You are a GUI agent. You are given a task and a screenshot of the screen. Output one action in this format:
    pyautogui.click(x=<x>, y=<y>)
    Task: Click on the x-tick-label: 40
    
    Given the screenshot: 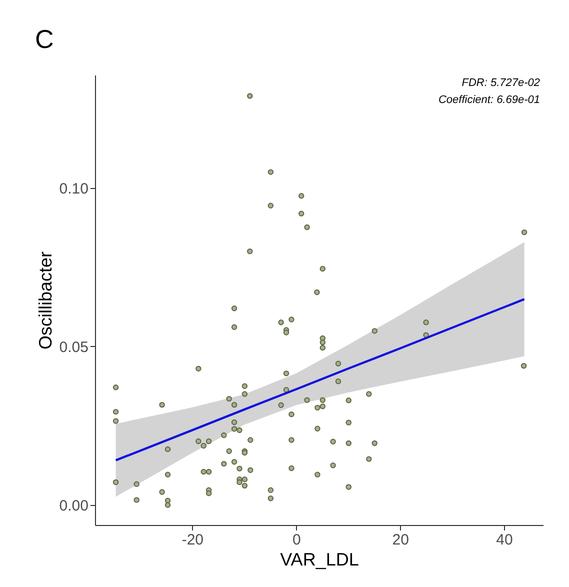 What is the action you would take?
    pyautogui.click(x=504, y=540)
    